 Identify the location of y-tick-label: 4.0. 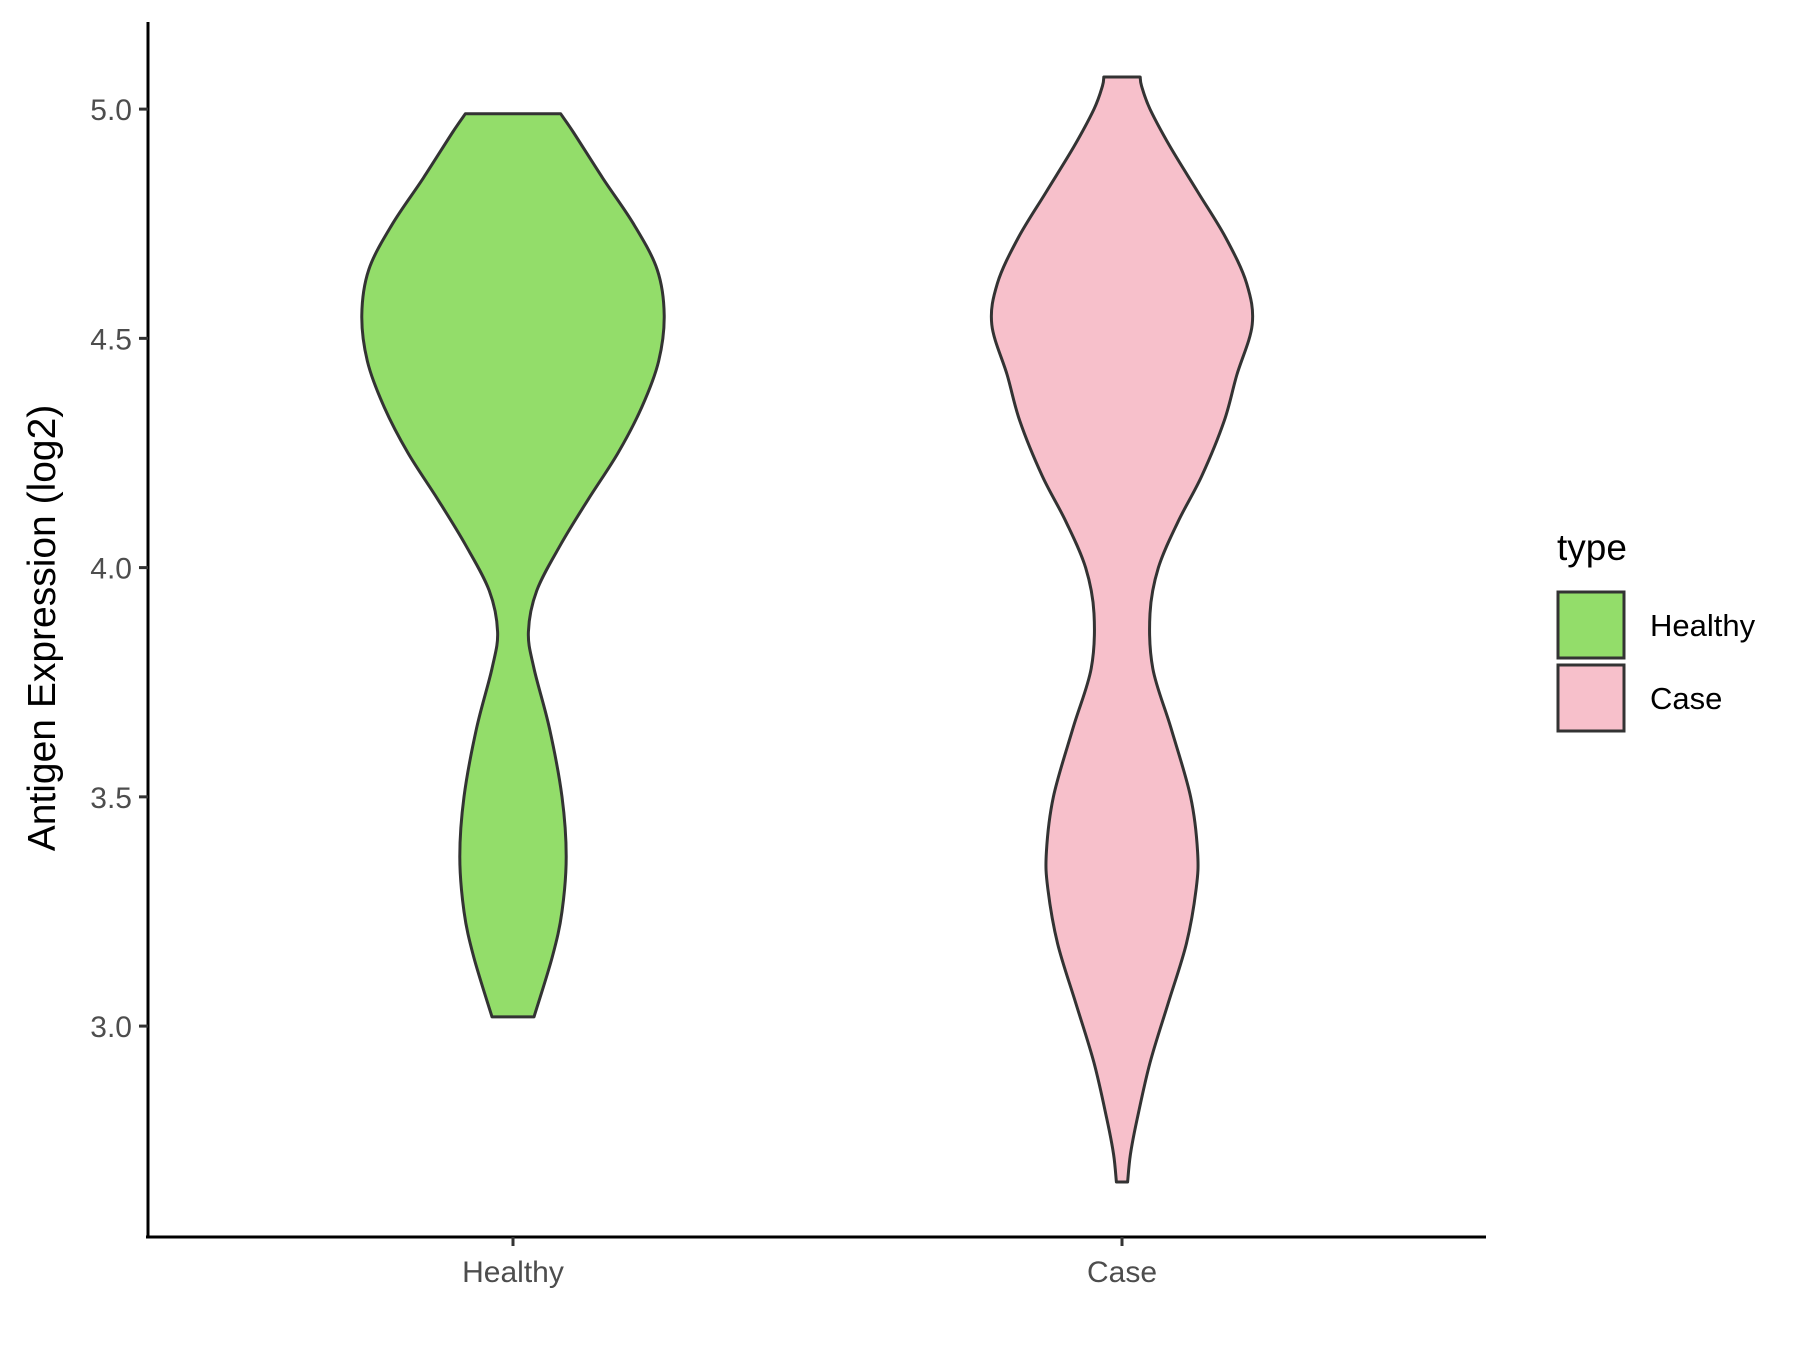
(111, 569).